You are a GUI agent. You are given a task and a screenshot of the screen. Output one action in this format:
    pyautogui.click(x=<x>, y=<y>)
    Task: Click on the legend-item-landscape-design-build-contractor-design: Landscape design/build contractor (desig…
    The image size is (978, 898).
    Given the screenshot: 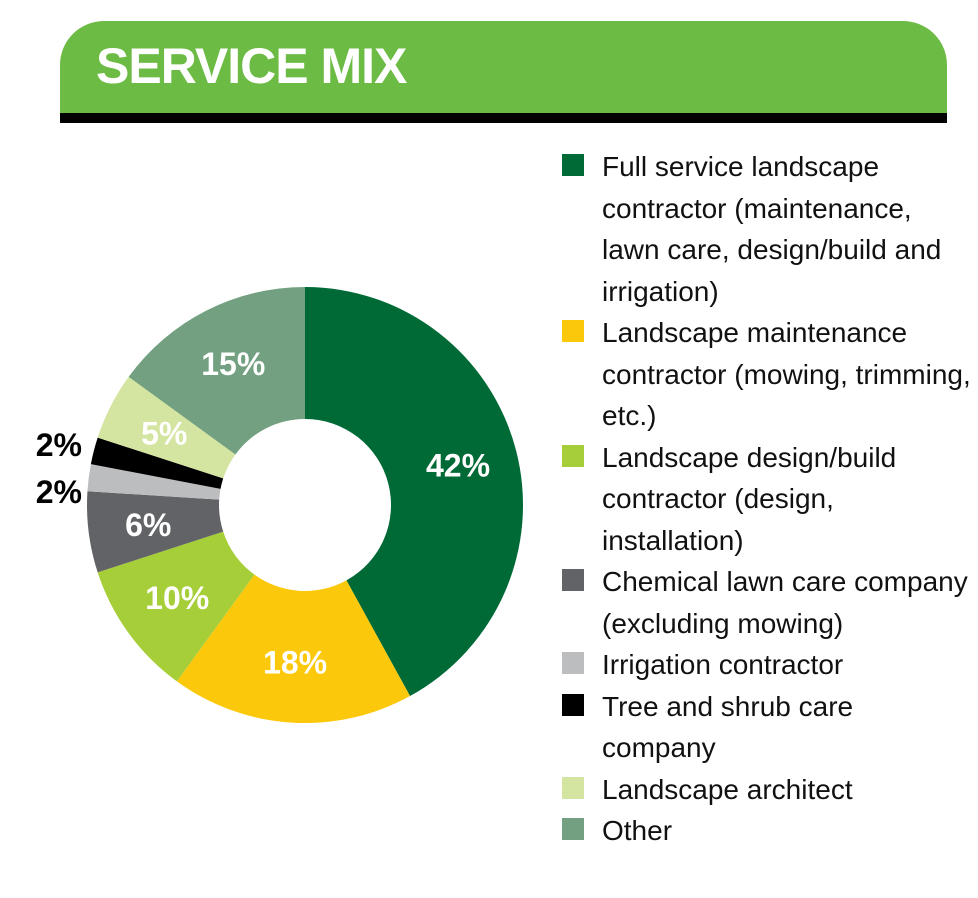 What is the action you would take?
    pyautogui.click(x=767, y=499)
    